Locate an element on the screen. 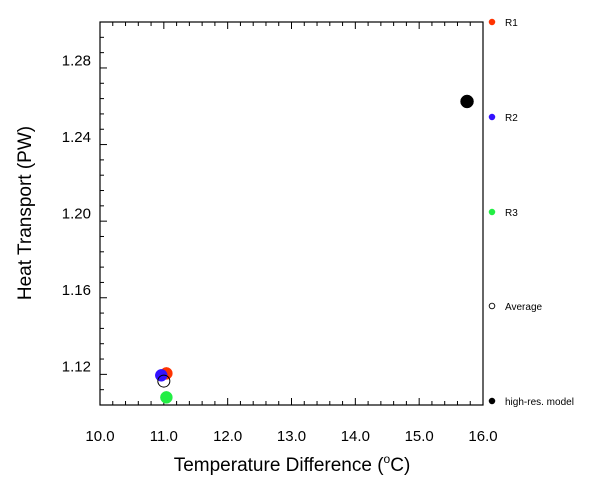 The image size is (589, 488). legend-label: Average is located at coordinates (524, 307).